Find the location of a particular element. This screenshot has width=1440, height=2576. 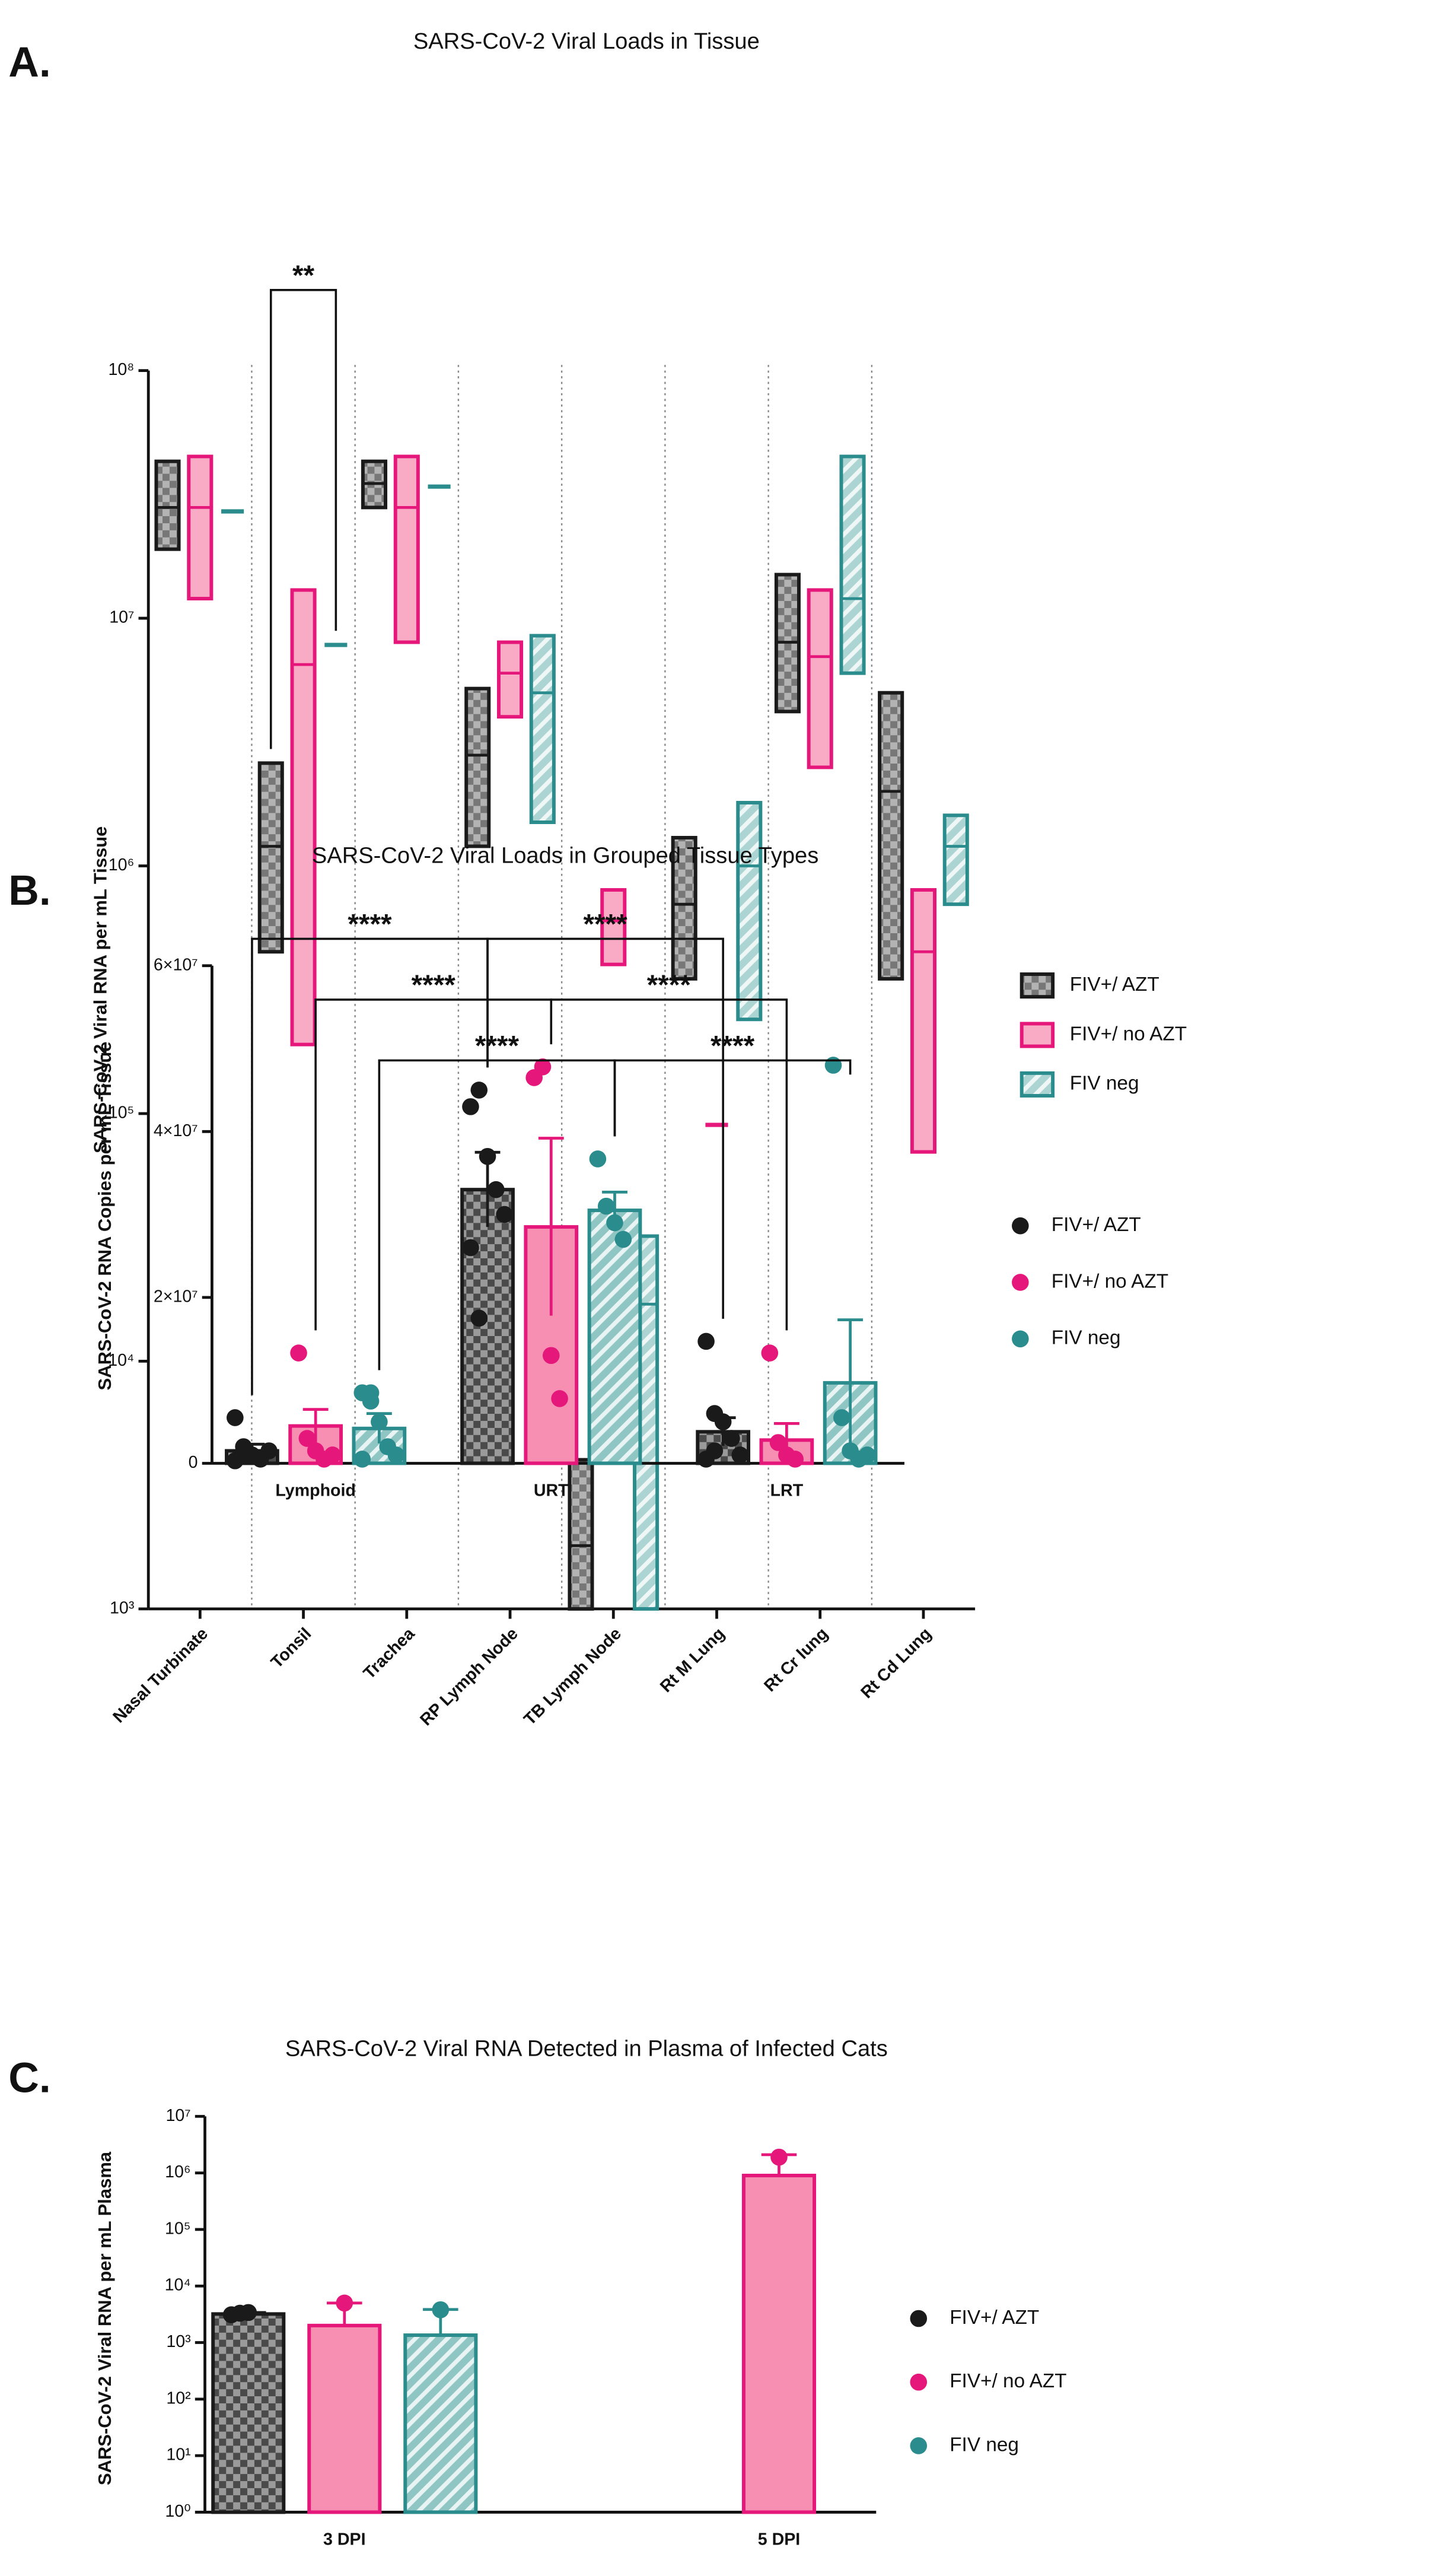

significance-label: ** is located at coordinates (303, 275).